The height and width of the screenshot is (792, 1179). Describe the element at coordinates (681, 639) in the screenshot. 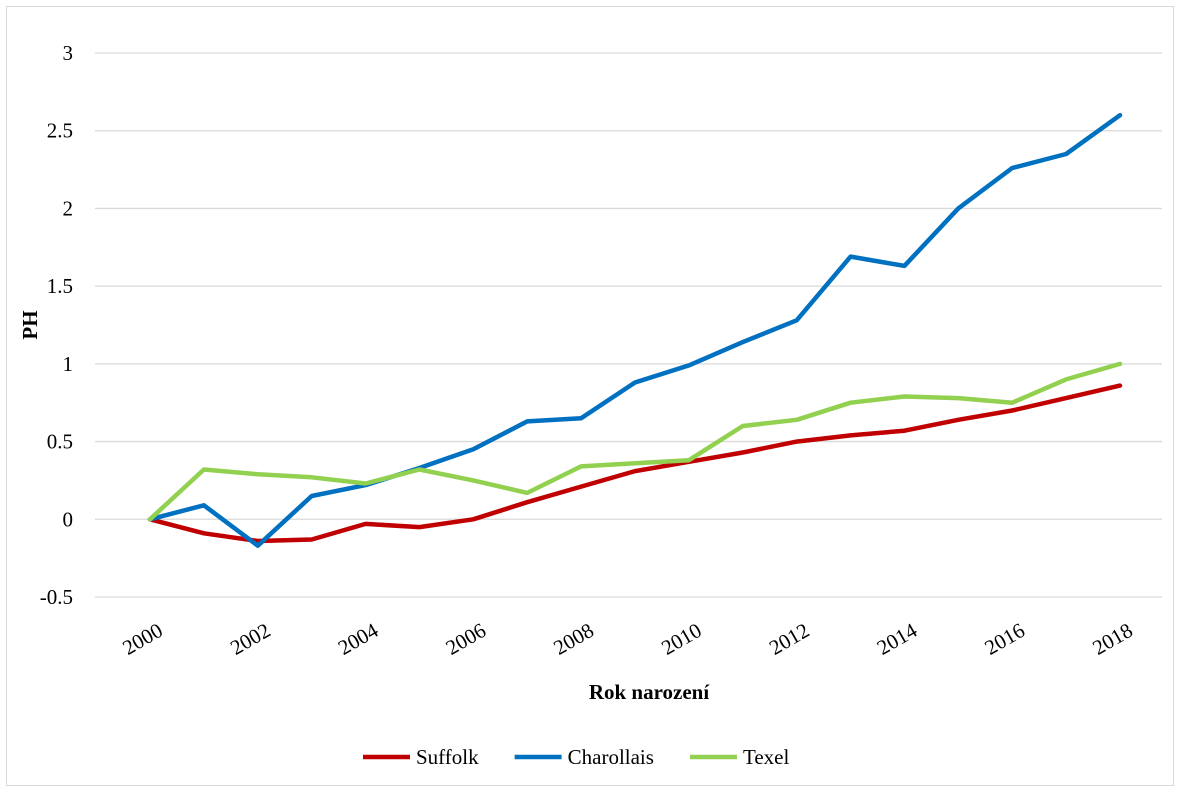

I see `x-tick-label: 2010` at that location.